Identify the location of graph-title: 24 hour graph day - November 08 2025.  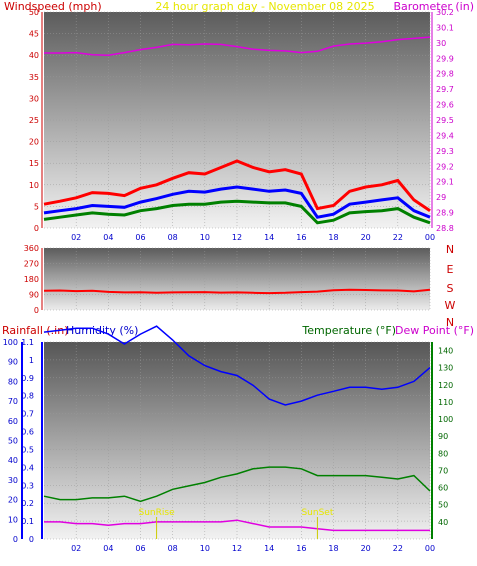
(264, 6).